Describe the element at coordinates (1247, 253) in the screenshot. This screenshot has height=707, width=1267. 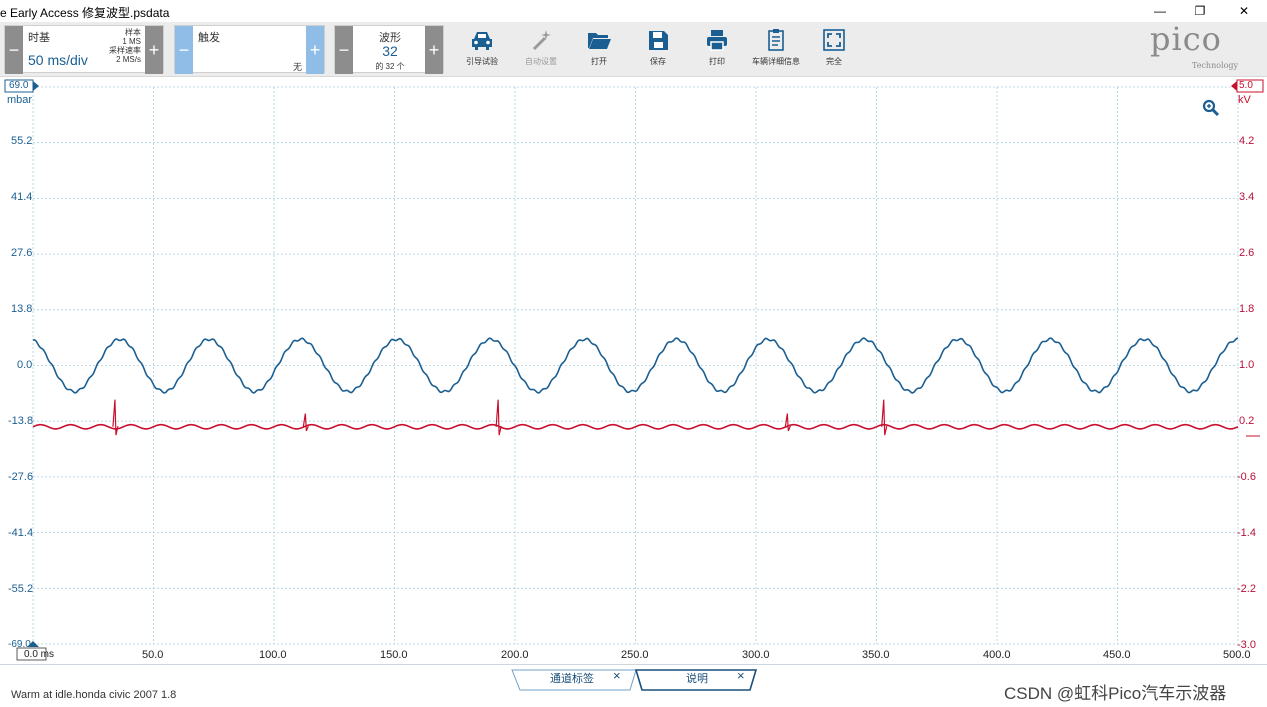
I see `right-tick-label: 2.6` at that location.